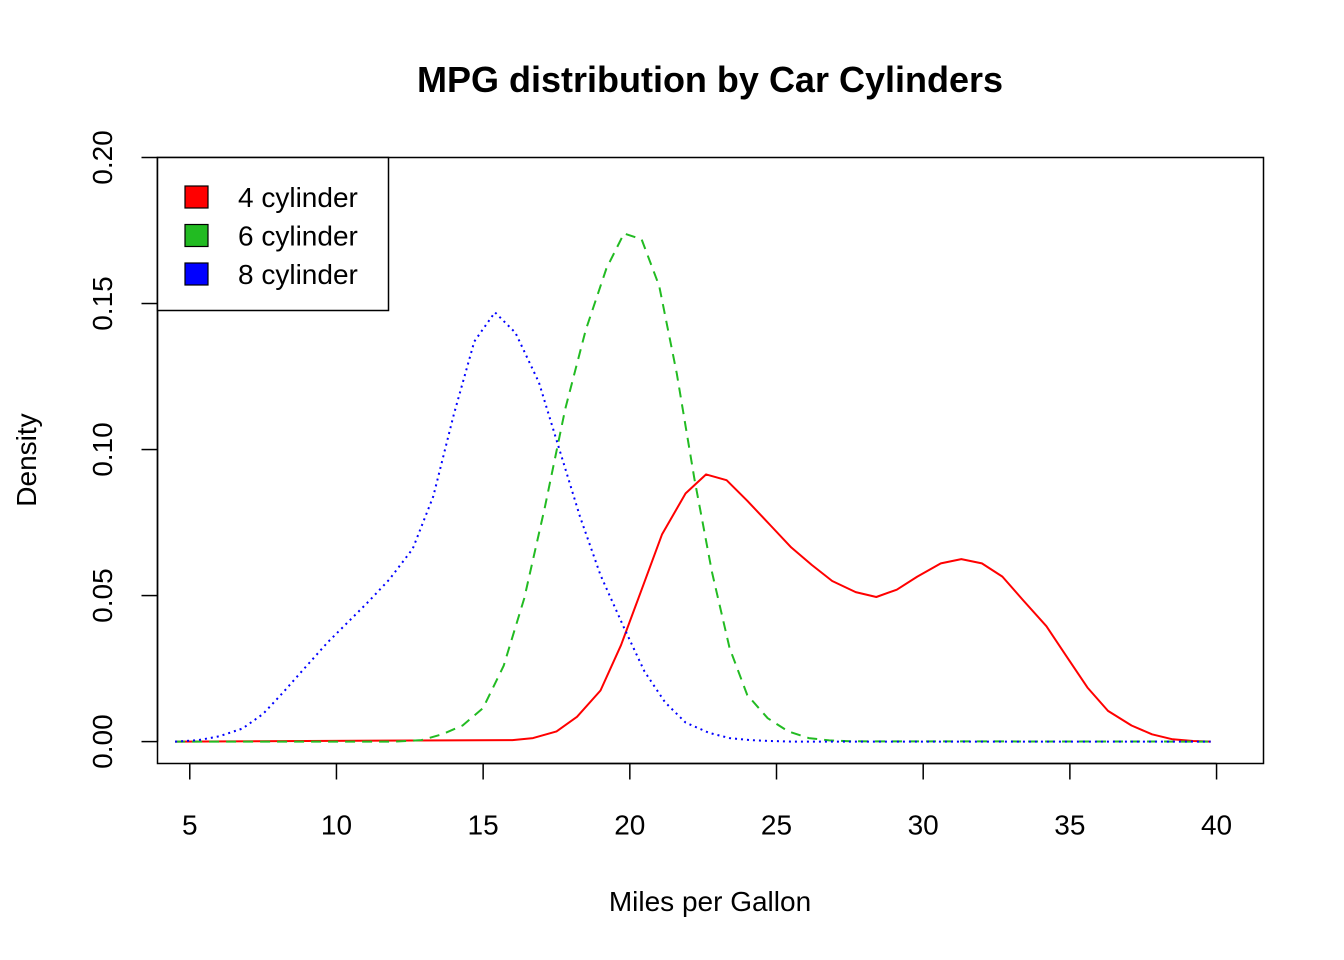 This screenshot has height=960, width=1344. What do you see at coordinates (710, 79) in the screenshot?
I see `chart-title: MPG distribution by Car Cylinders` at bounding box center [710, 79].